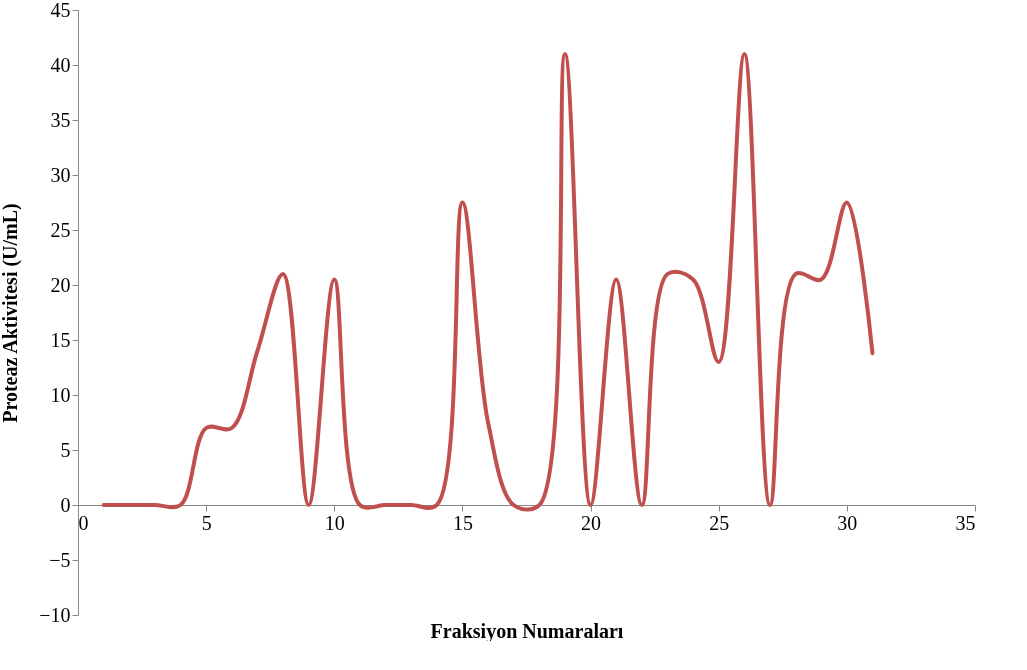  I want to click on y-tick-label: 25, so click(60, 229).